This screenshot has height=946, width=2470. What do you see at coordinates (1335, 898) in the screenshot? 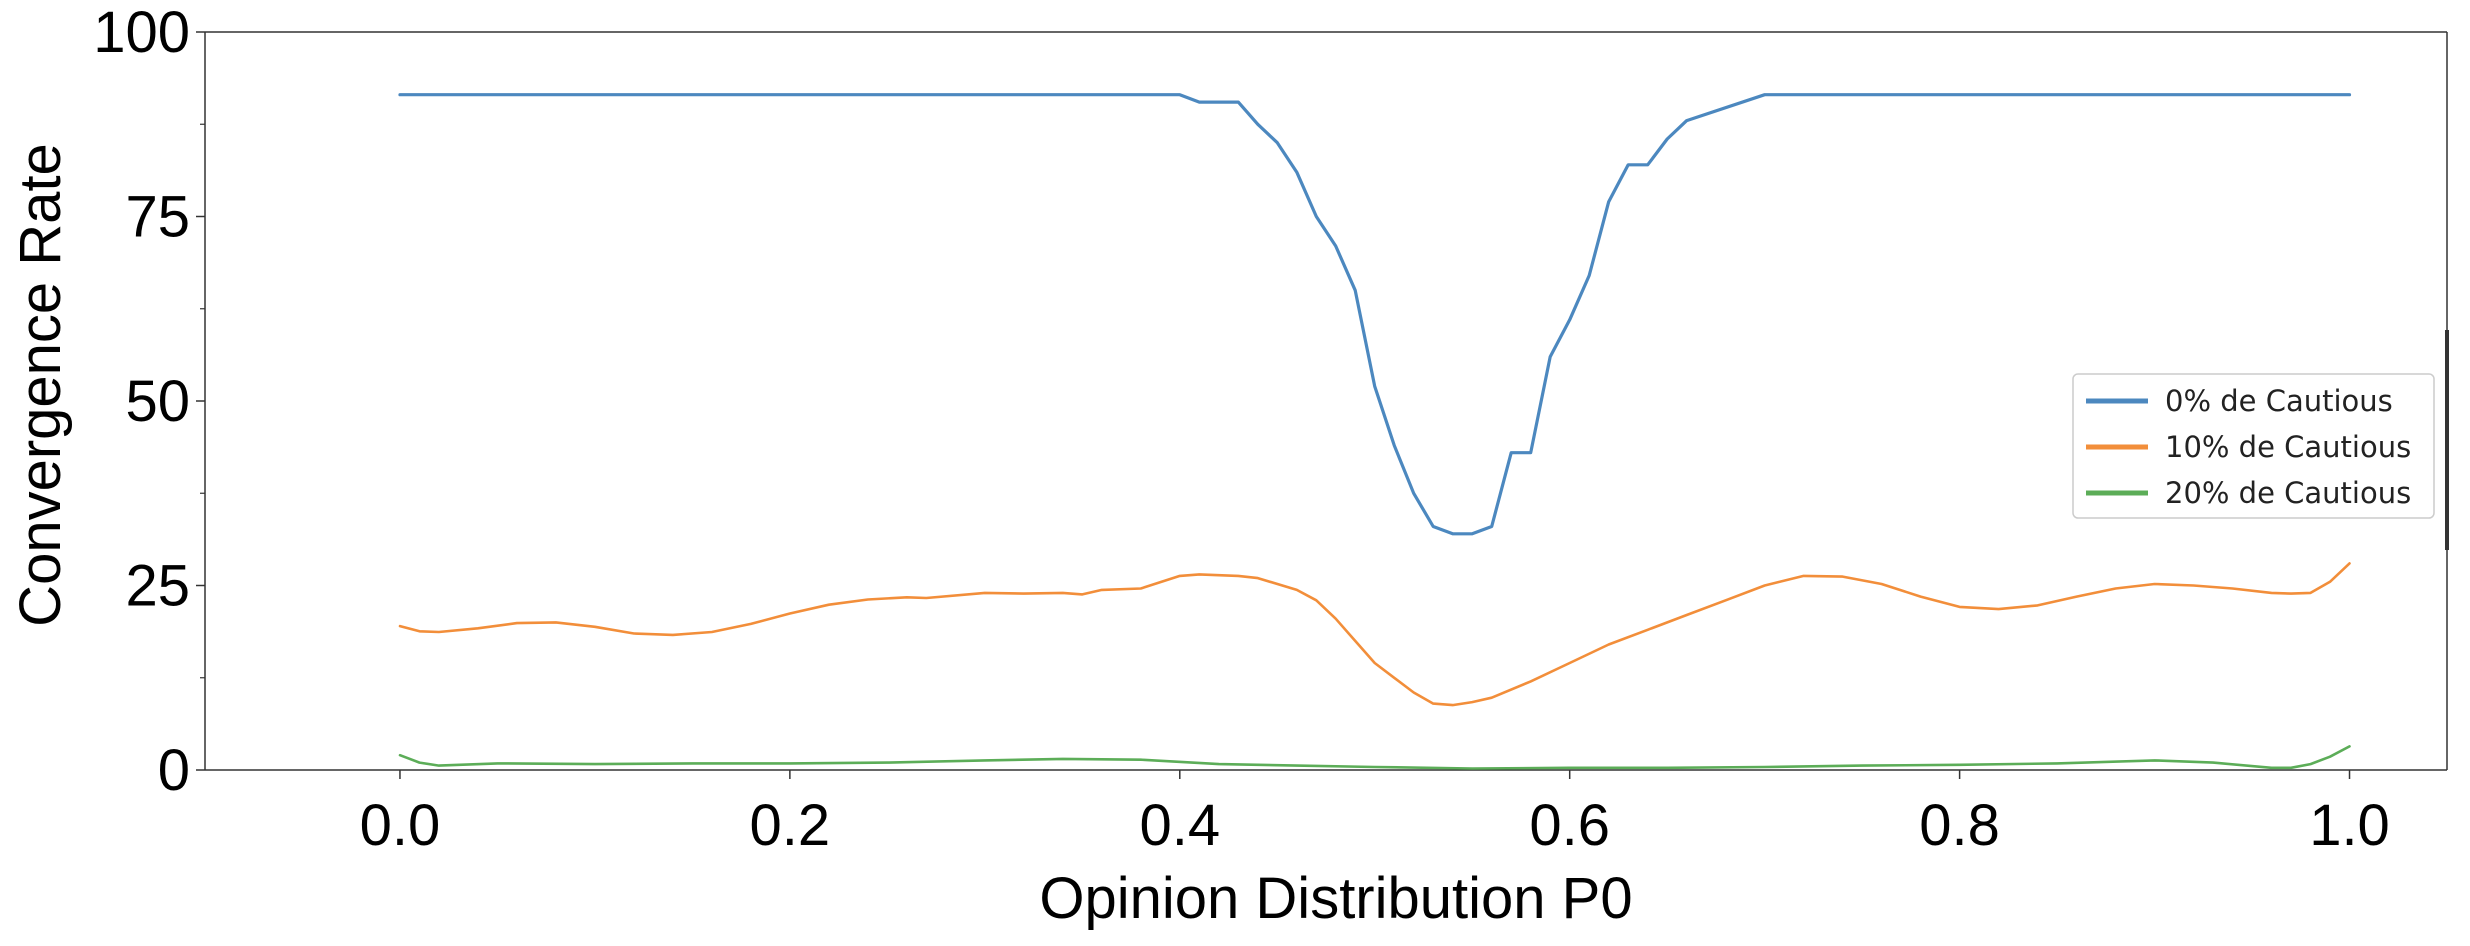
I see `x-axis-title: Opinion Distribution P0` at bounding box center [1335, 898].